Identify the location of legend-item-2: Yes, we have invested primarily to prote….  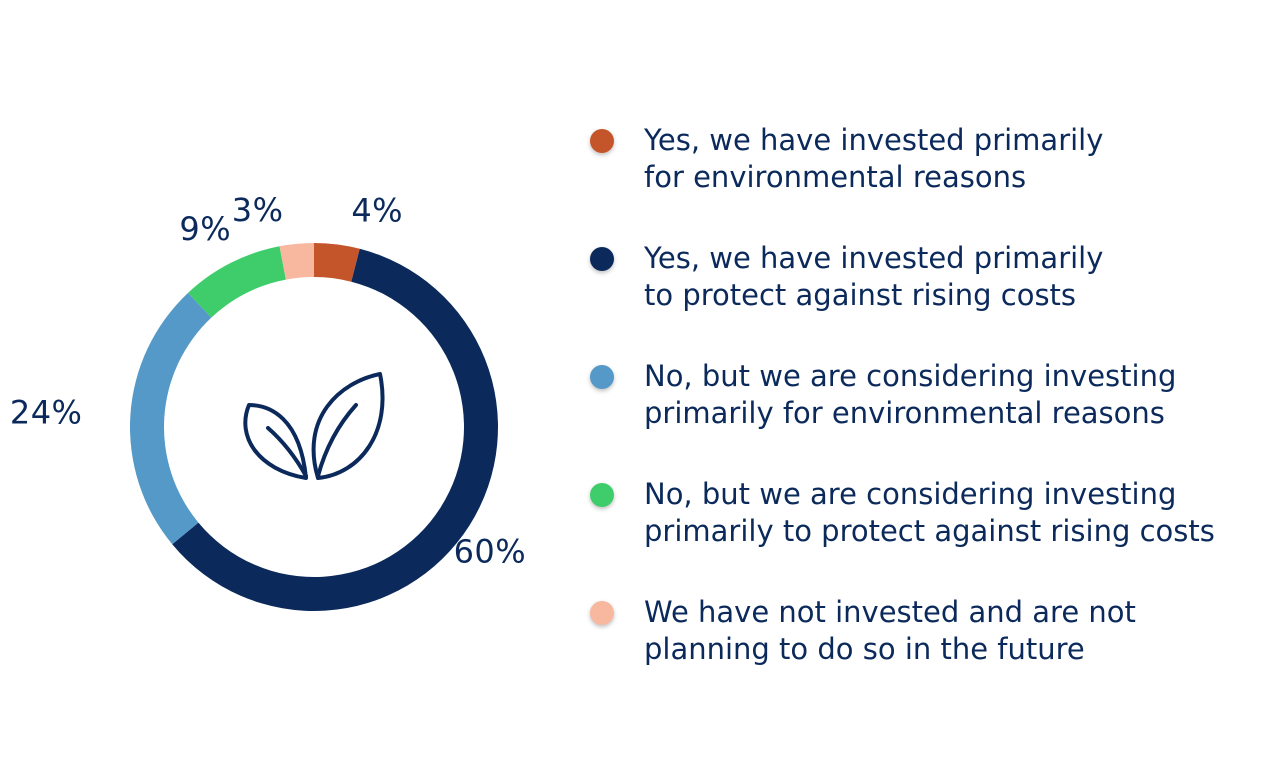
(918, 299).